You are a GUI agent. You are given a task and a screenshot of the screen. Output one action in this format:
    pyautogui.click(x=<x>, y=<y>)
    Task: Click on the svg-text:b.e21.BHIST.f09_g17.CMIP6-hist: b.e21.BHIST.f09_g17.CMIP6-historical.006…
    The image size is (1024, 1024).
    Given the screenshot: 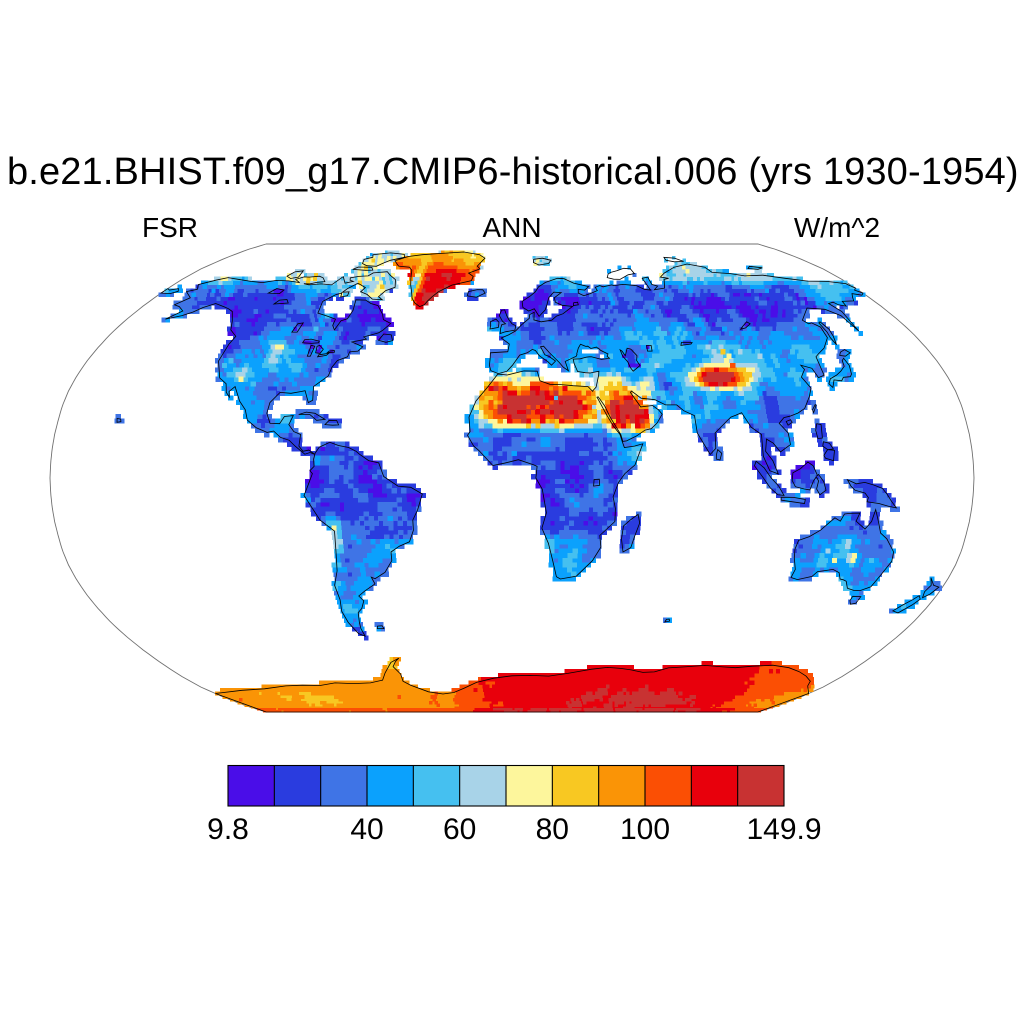 What is the action you would take?
    pyautogui.click(x=513, y=172)
    